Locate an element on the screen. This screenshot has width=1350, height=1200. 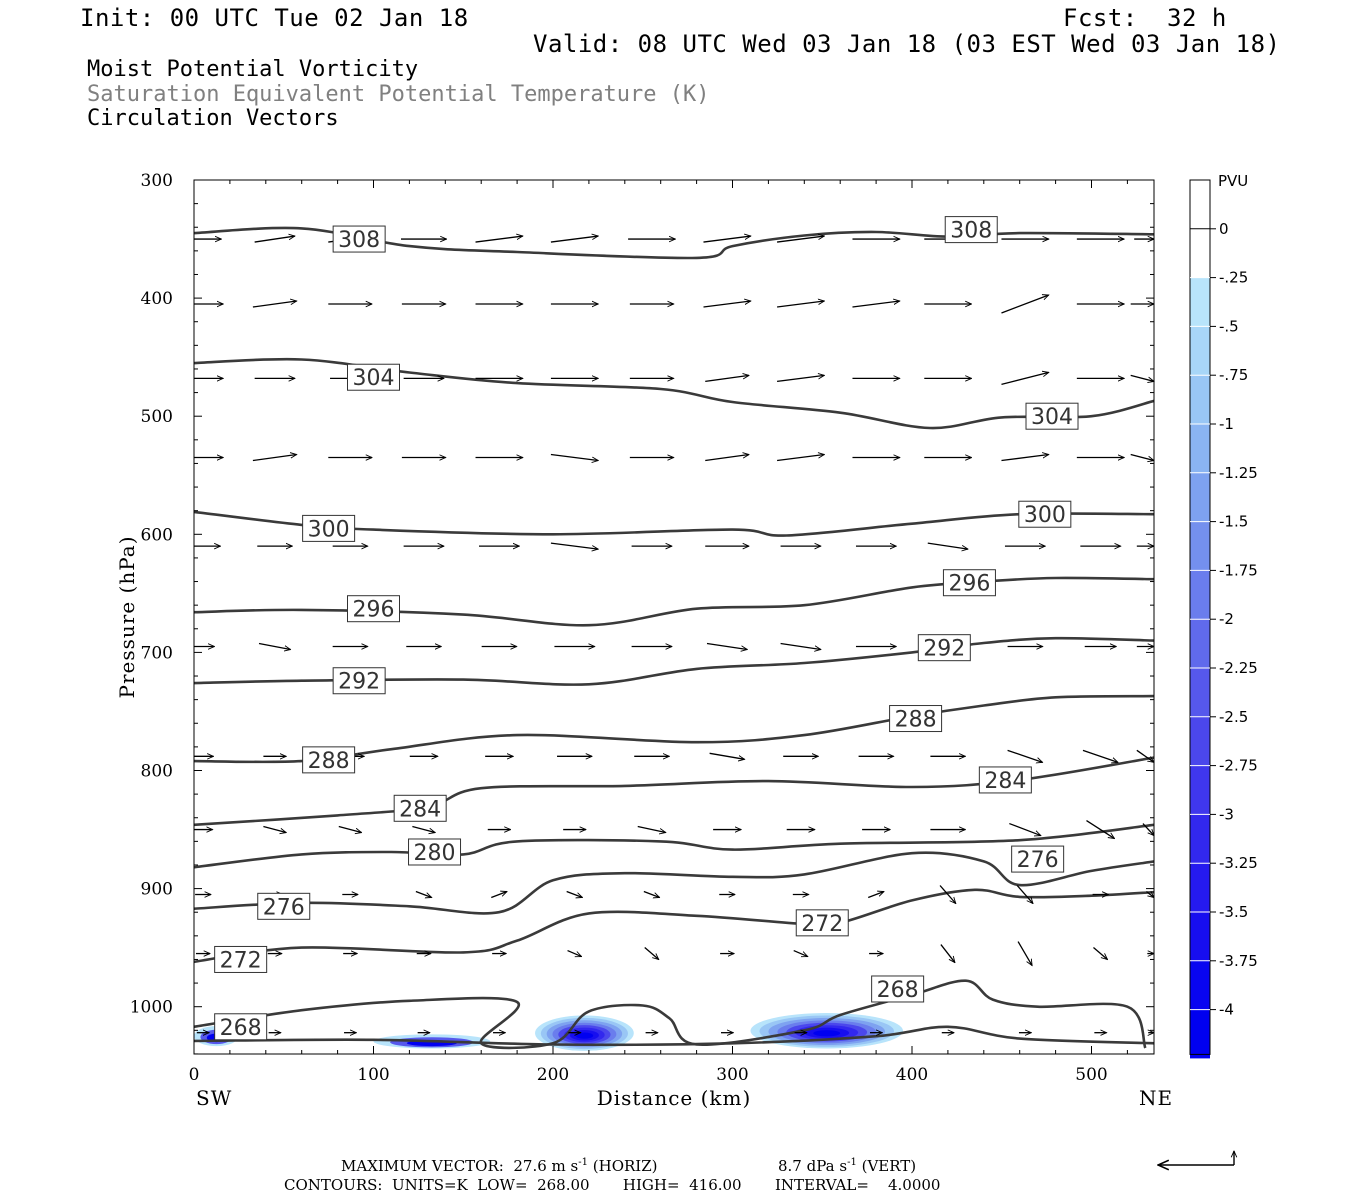
colorbar-tick-label: -.5 is located at coordinates (1229, 326).